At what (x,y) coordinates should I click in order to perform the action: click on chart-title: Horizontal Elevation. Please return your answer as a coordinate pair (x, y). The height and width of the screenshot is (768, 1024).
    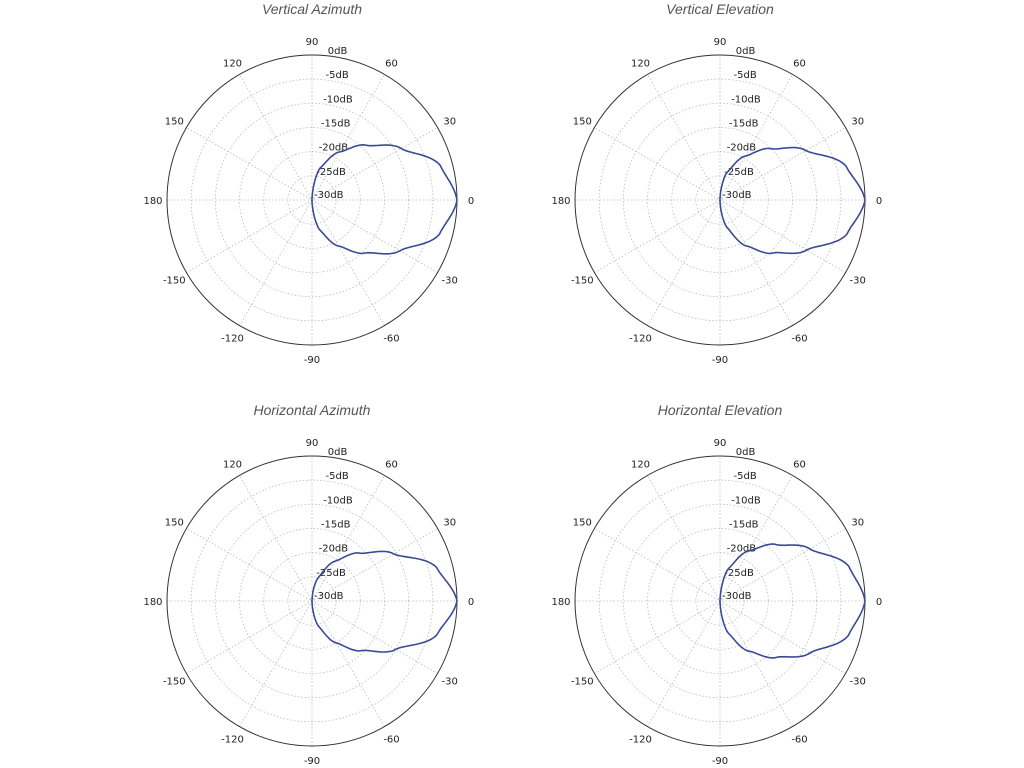
    Looking at the image, I should click on (720, 410).